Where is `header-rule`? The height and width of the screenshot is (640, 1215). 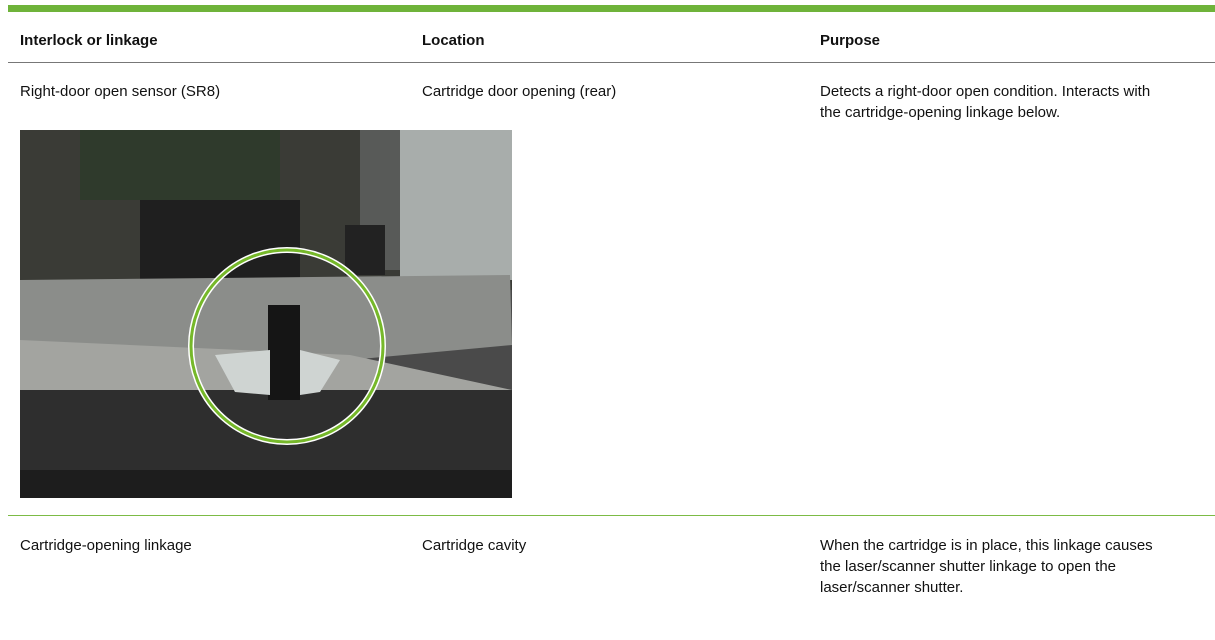 header-rule is located at coordinates (611, 62).